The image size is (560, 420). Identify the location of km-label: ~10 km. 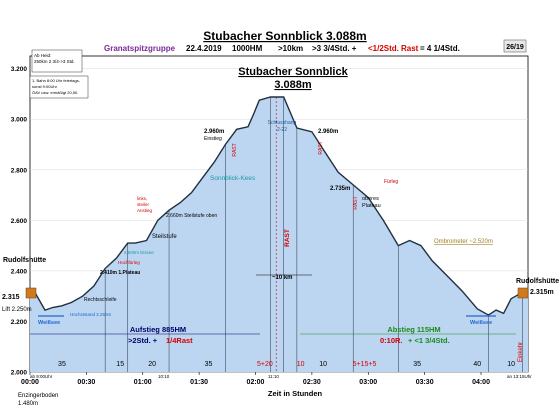
(282, 278).